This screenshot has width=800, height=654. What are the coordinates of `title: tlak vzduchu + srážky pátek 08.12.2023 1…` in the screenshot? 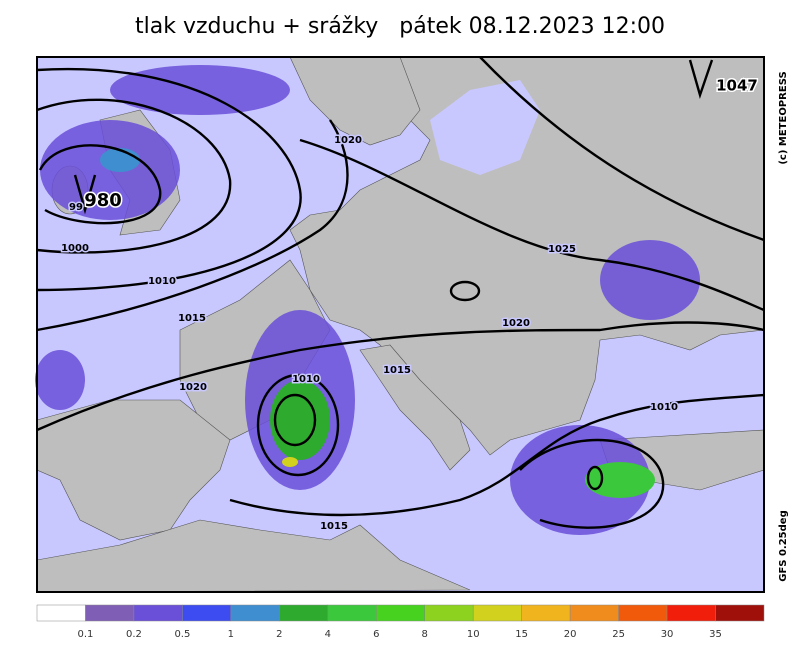 It's located at (400, 26).